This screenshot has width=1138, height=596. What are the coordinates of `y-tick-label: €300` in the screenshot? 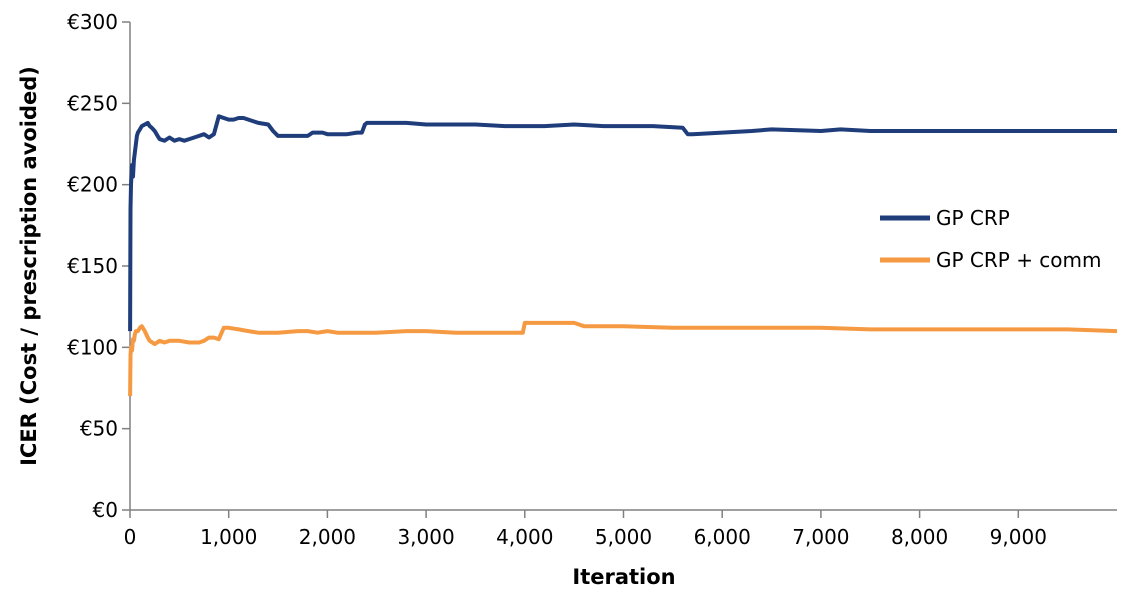 It's located at (92, 22).